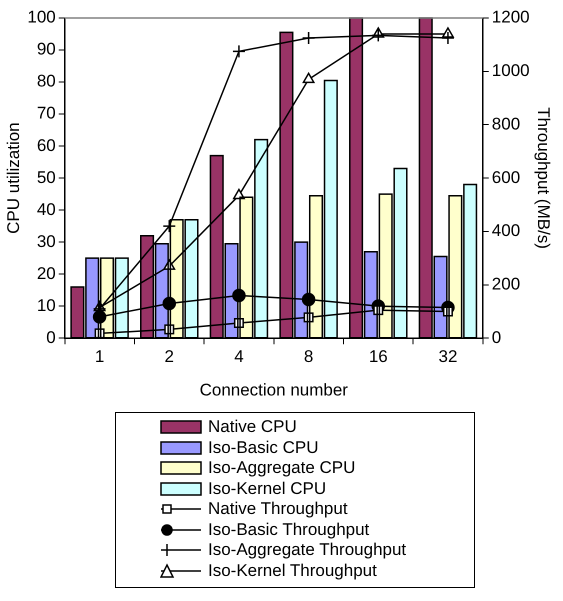 The height and width of the screenshot is (601, 563). What do you see at coordinates (239, 356) in the screenshot?
I see `x-tick-label: 4` at bounding box center [239, 356].